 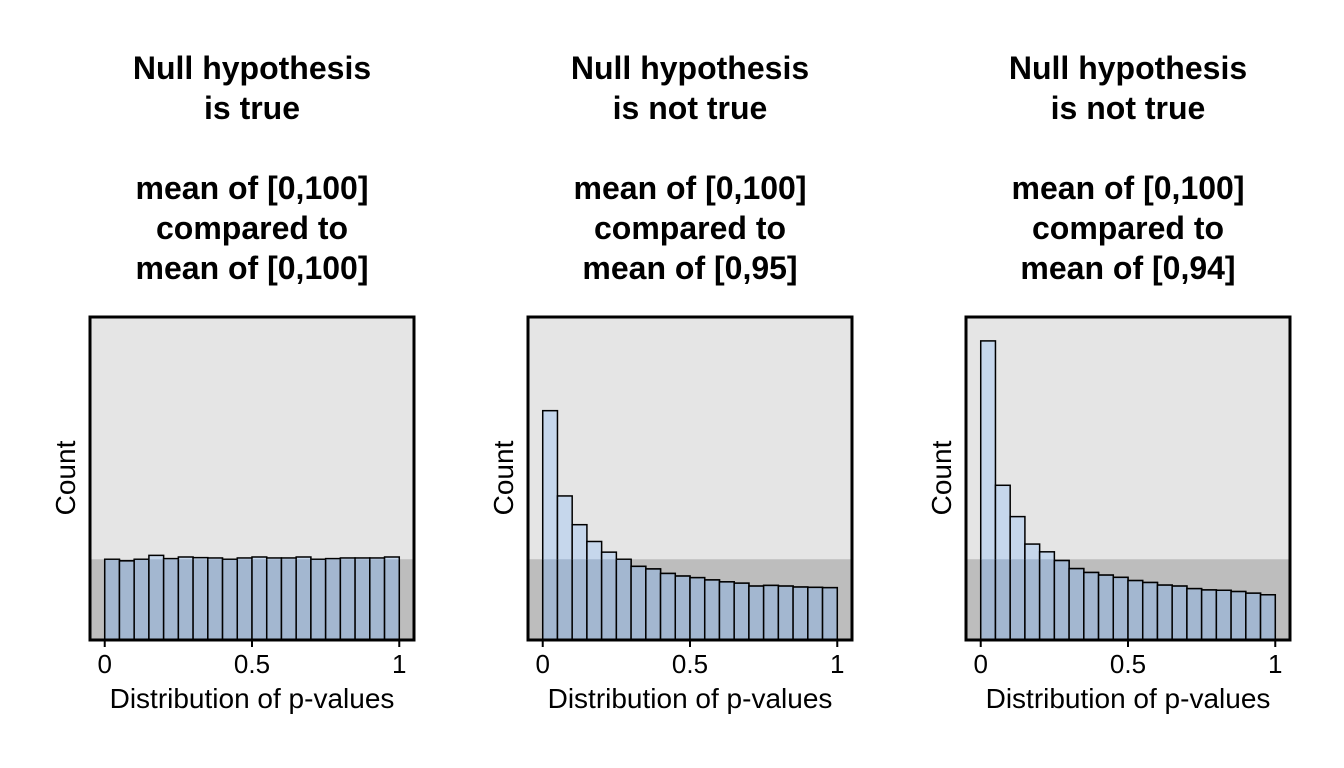 What do you see at coordinates (1128, 268) in the screenshot?
I see `title-line: mean of [0,94]` at bounding box center [1128, 268].